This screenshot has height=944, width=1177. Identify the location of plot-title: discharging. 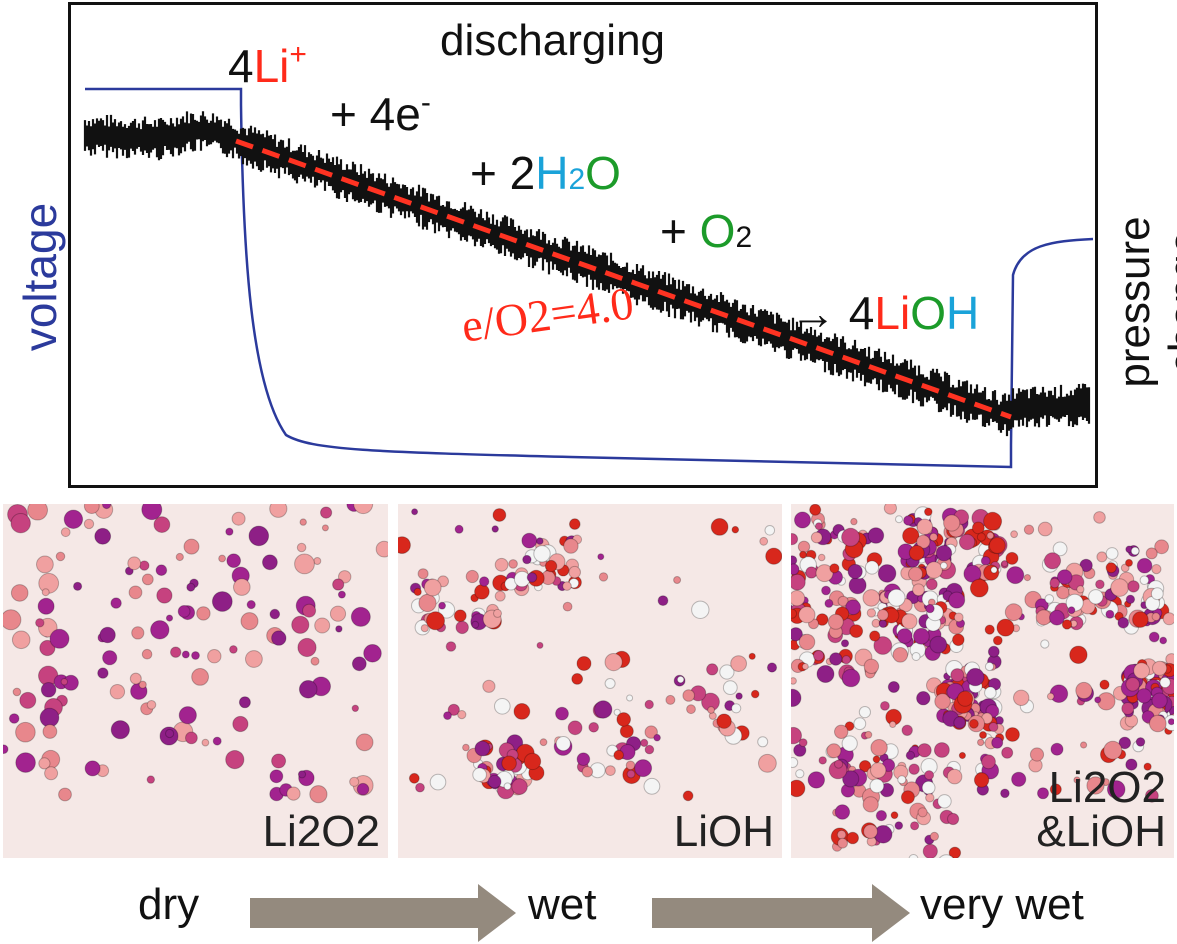
(553, 40).